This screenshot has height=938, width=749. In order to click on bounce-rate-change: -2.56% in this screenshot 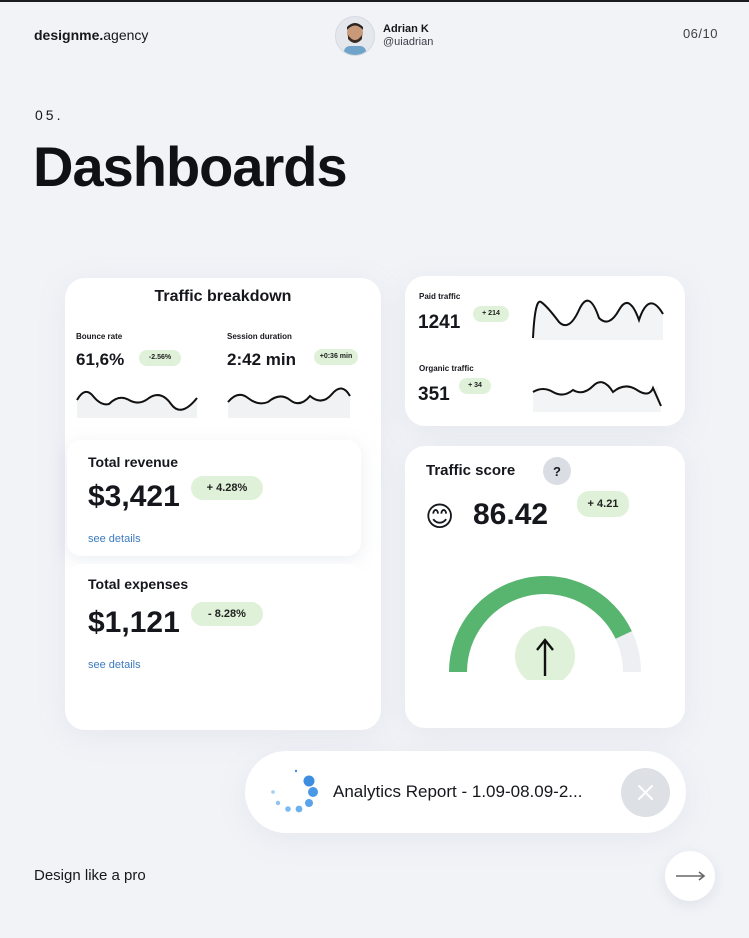, I will do `click(160, 358)`.